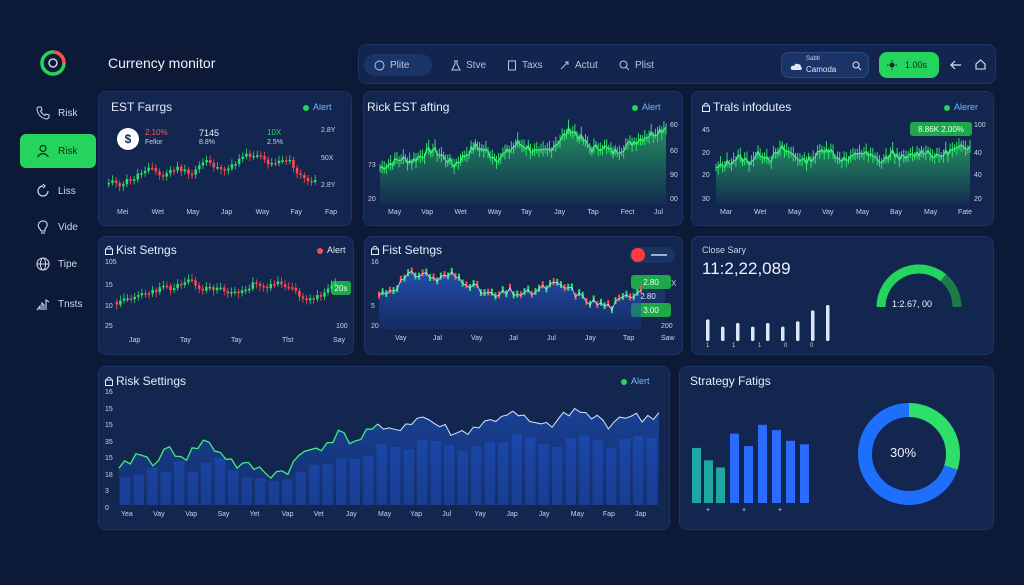  What do you see at coordinates (825, 65) in the screenshot?
I see `weather-widget: Sabtl Camoda` at bounding box center [825, 65].